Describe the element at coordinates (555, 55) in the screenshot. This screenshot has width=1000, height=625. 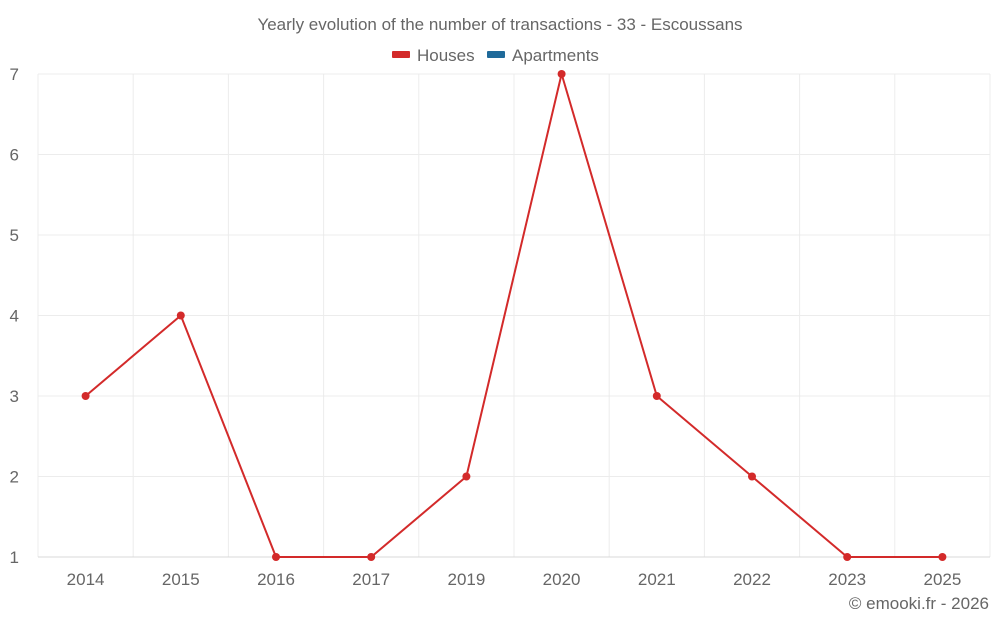
I see `legend-label-apartments: Apartments` at that location.